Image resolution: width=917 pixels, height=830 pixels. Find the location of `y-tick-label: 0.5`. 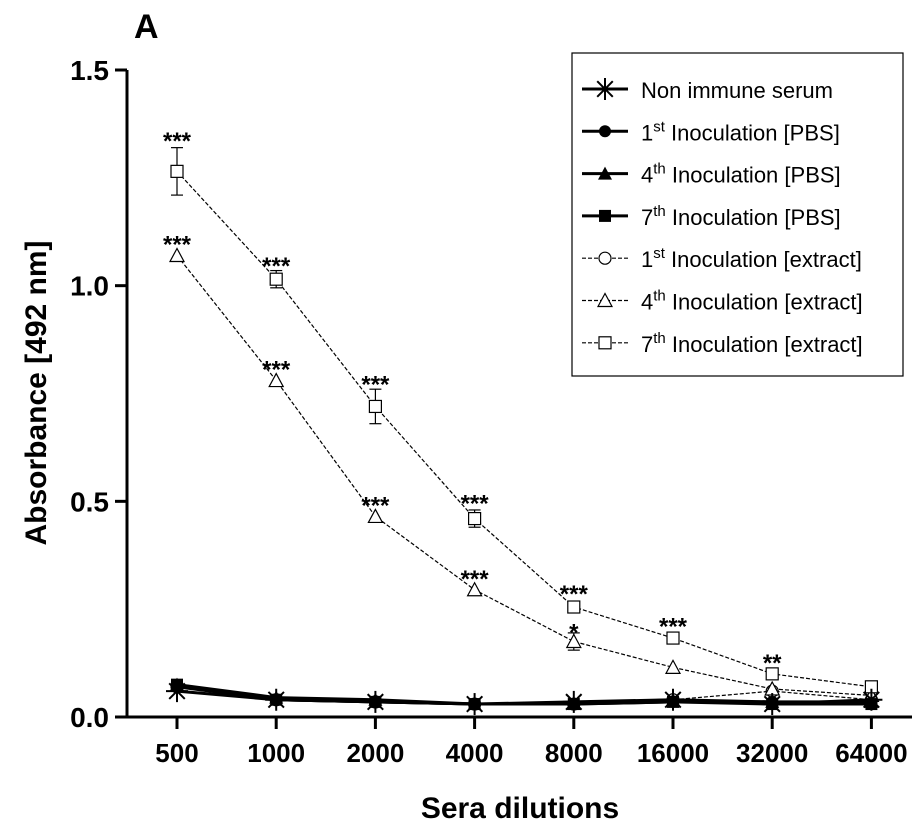

y-tick-label: 0.5 is located at coordinates (89, 501).